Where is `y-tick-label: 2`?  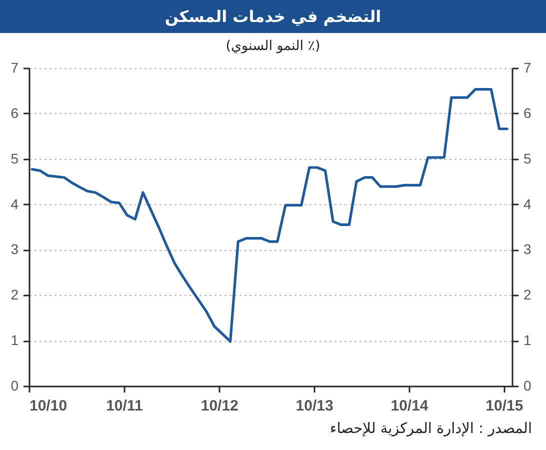
y-tick-label: 2 is located at coordinates (14, 294).